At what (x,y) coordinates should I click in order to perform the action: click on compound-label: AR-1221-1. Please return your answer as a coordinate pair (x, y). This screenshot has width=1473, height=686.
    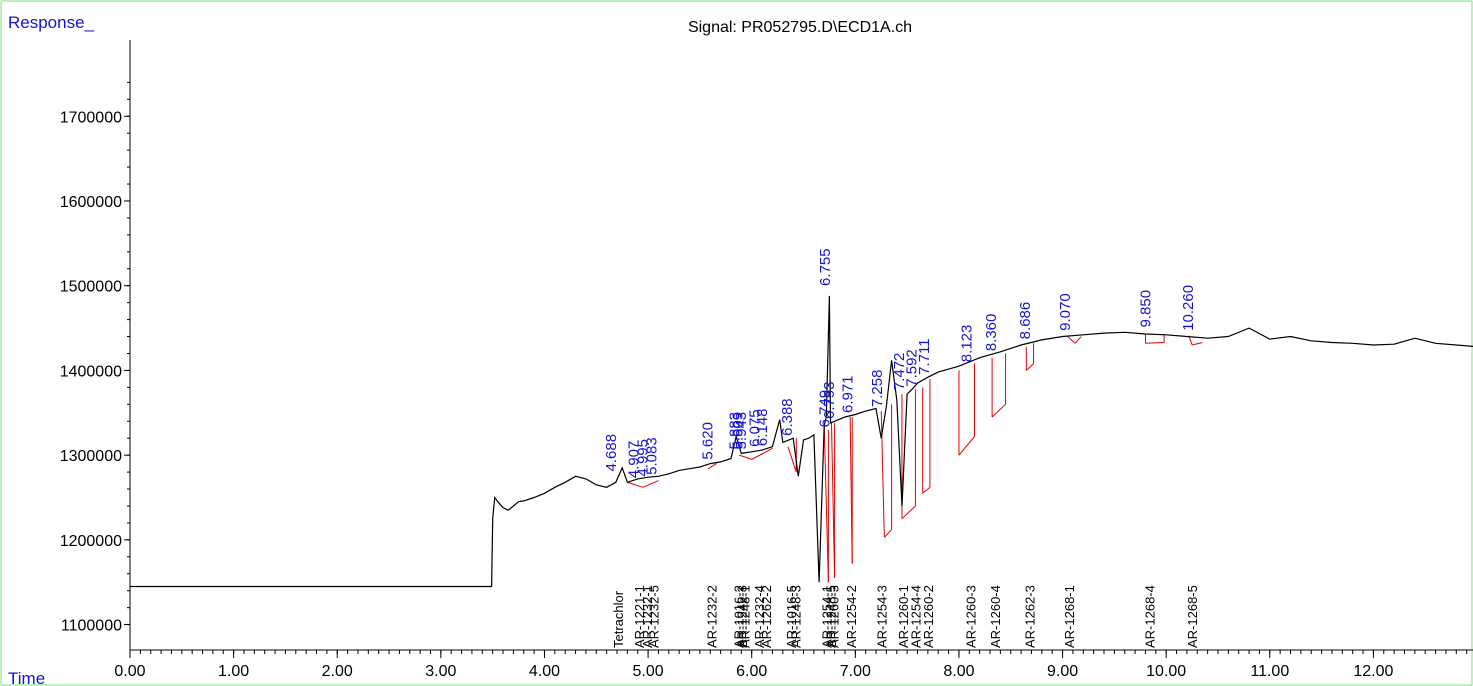
    Looking at the image, I should click on (639, 616).